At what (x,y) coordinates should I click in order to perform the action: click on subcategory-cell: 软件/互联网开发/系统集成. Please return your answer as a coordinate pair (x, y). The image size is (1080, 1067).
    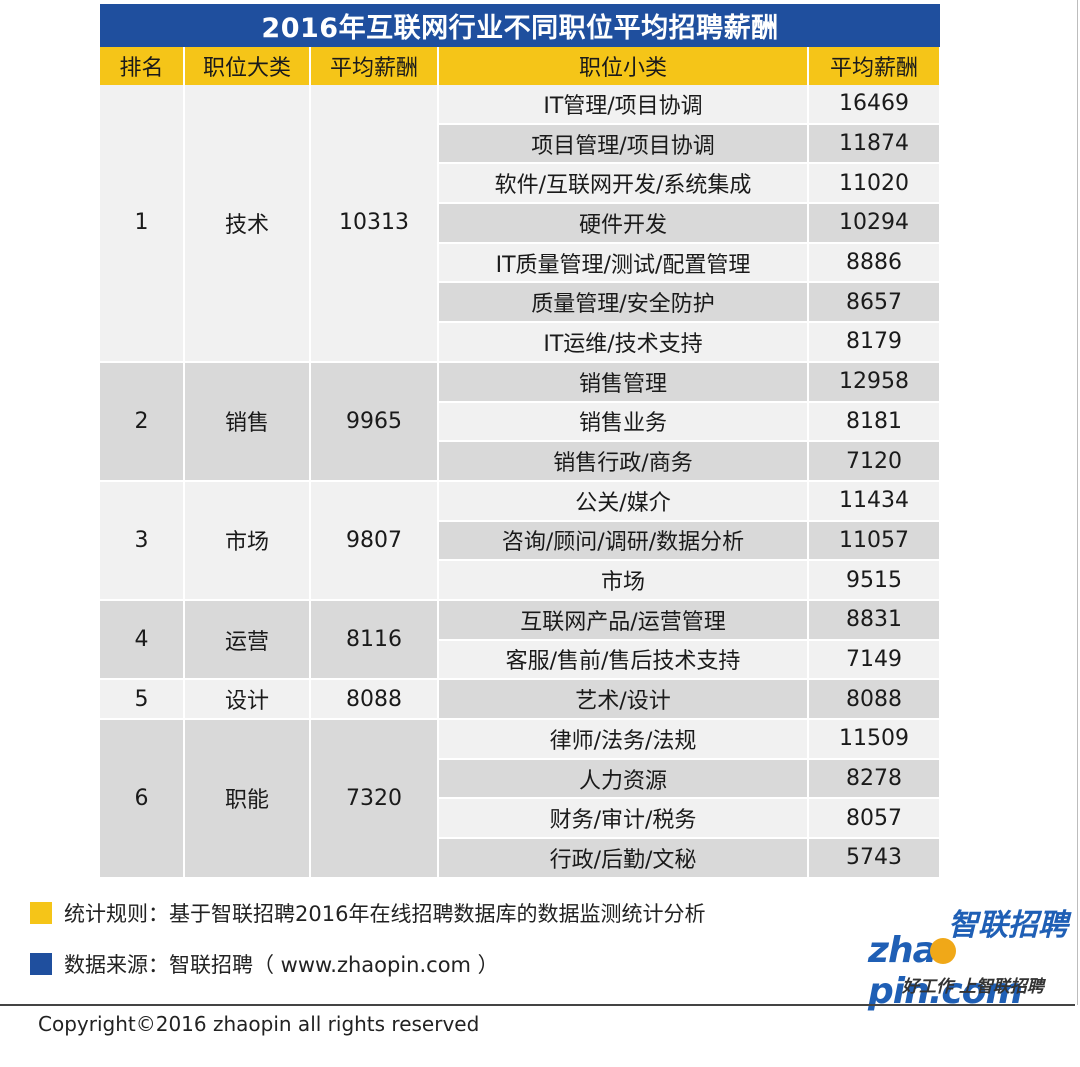
    Looking at the image, I should click on (623, 184).